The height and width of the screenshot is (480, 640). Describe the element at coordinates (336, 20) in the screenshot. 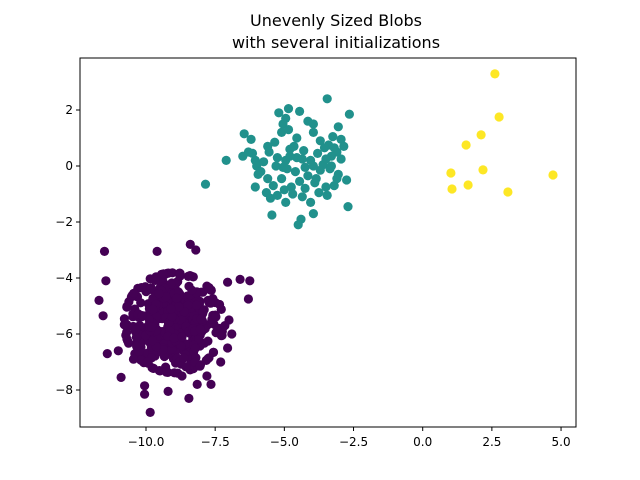

I see `chart-title-line-1: Unevenly Sized Blobs` at that location.